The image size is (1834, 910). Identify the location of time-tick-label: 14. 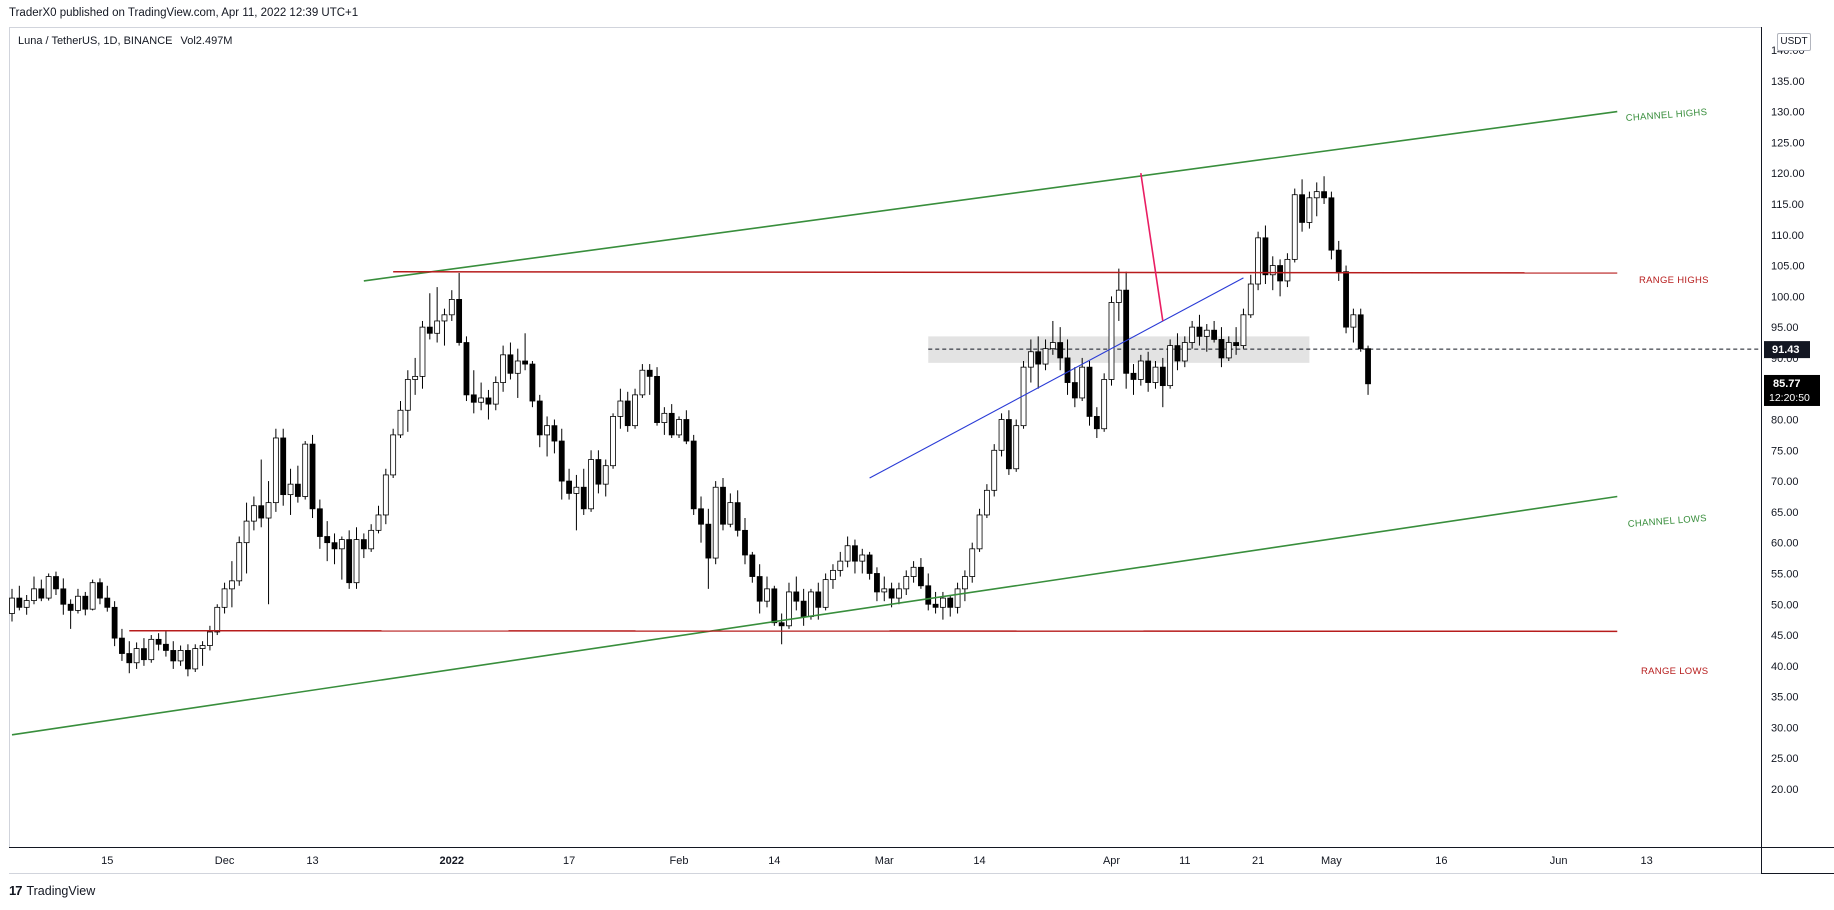
(774, 861).